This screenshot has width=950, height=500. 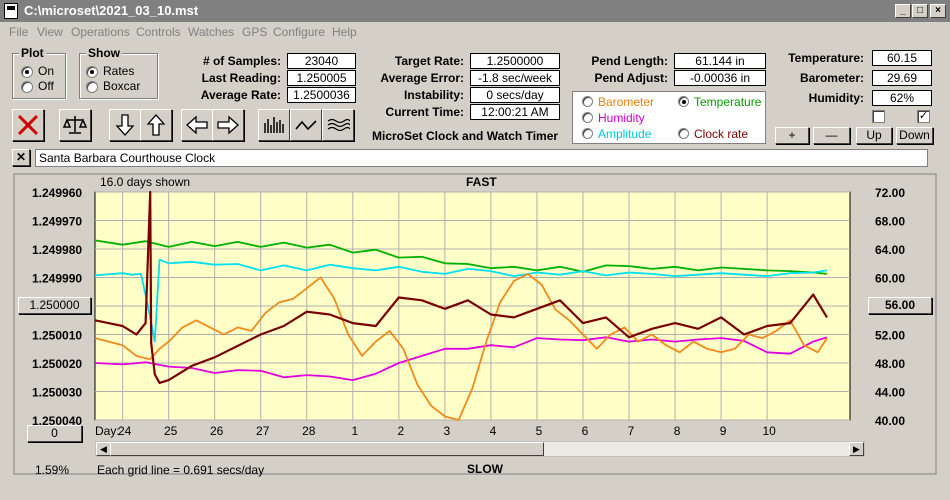 I want to click on average-error-value: -1.8 sec/week, so click(x=515, y=78).